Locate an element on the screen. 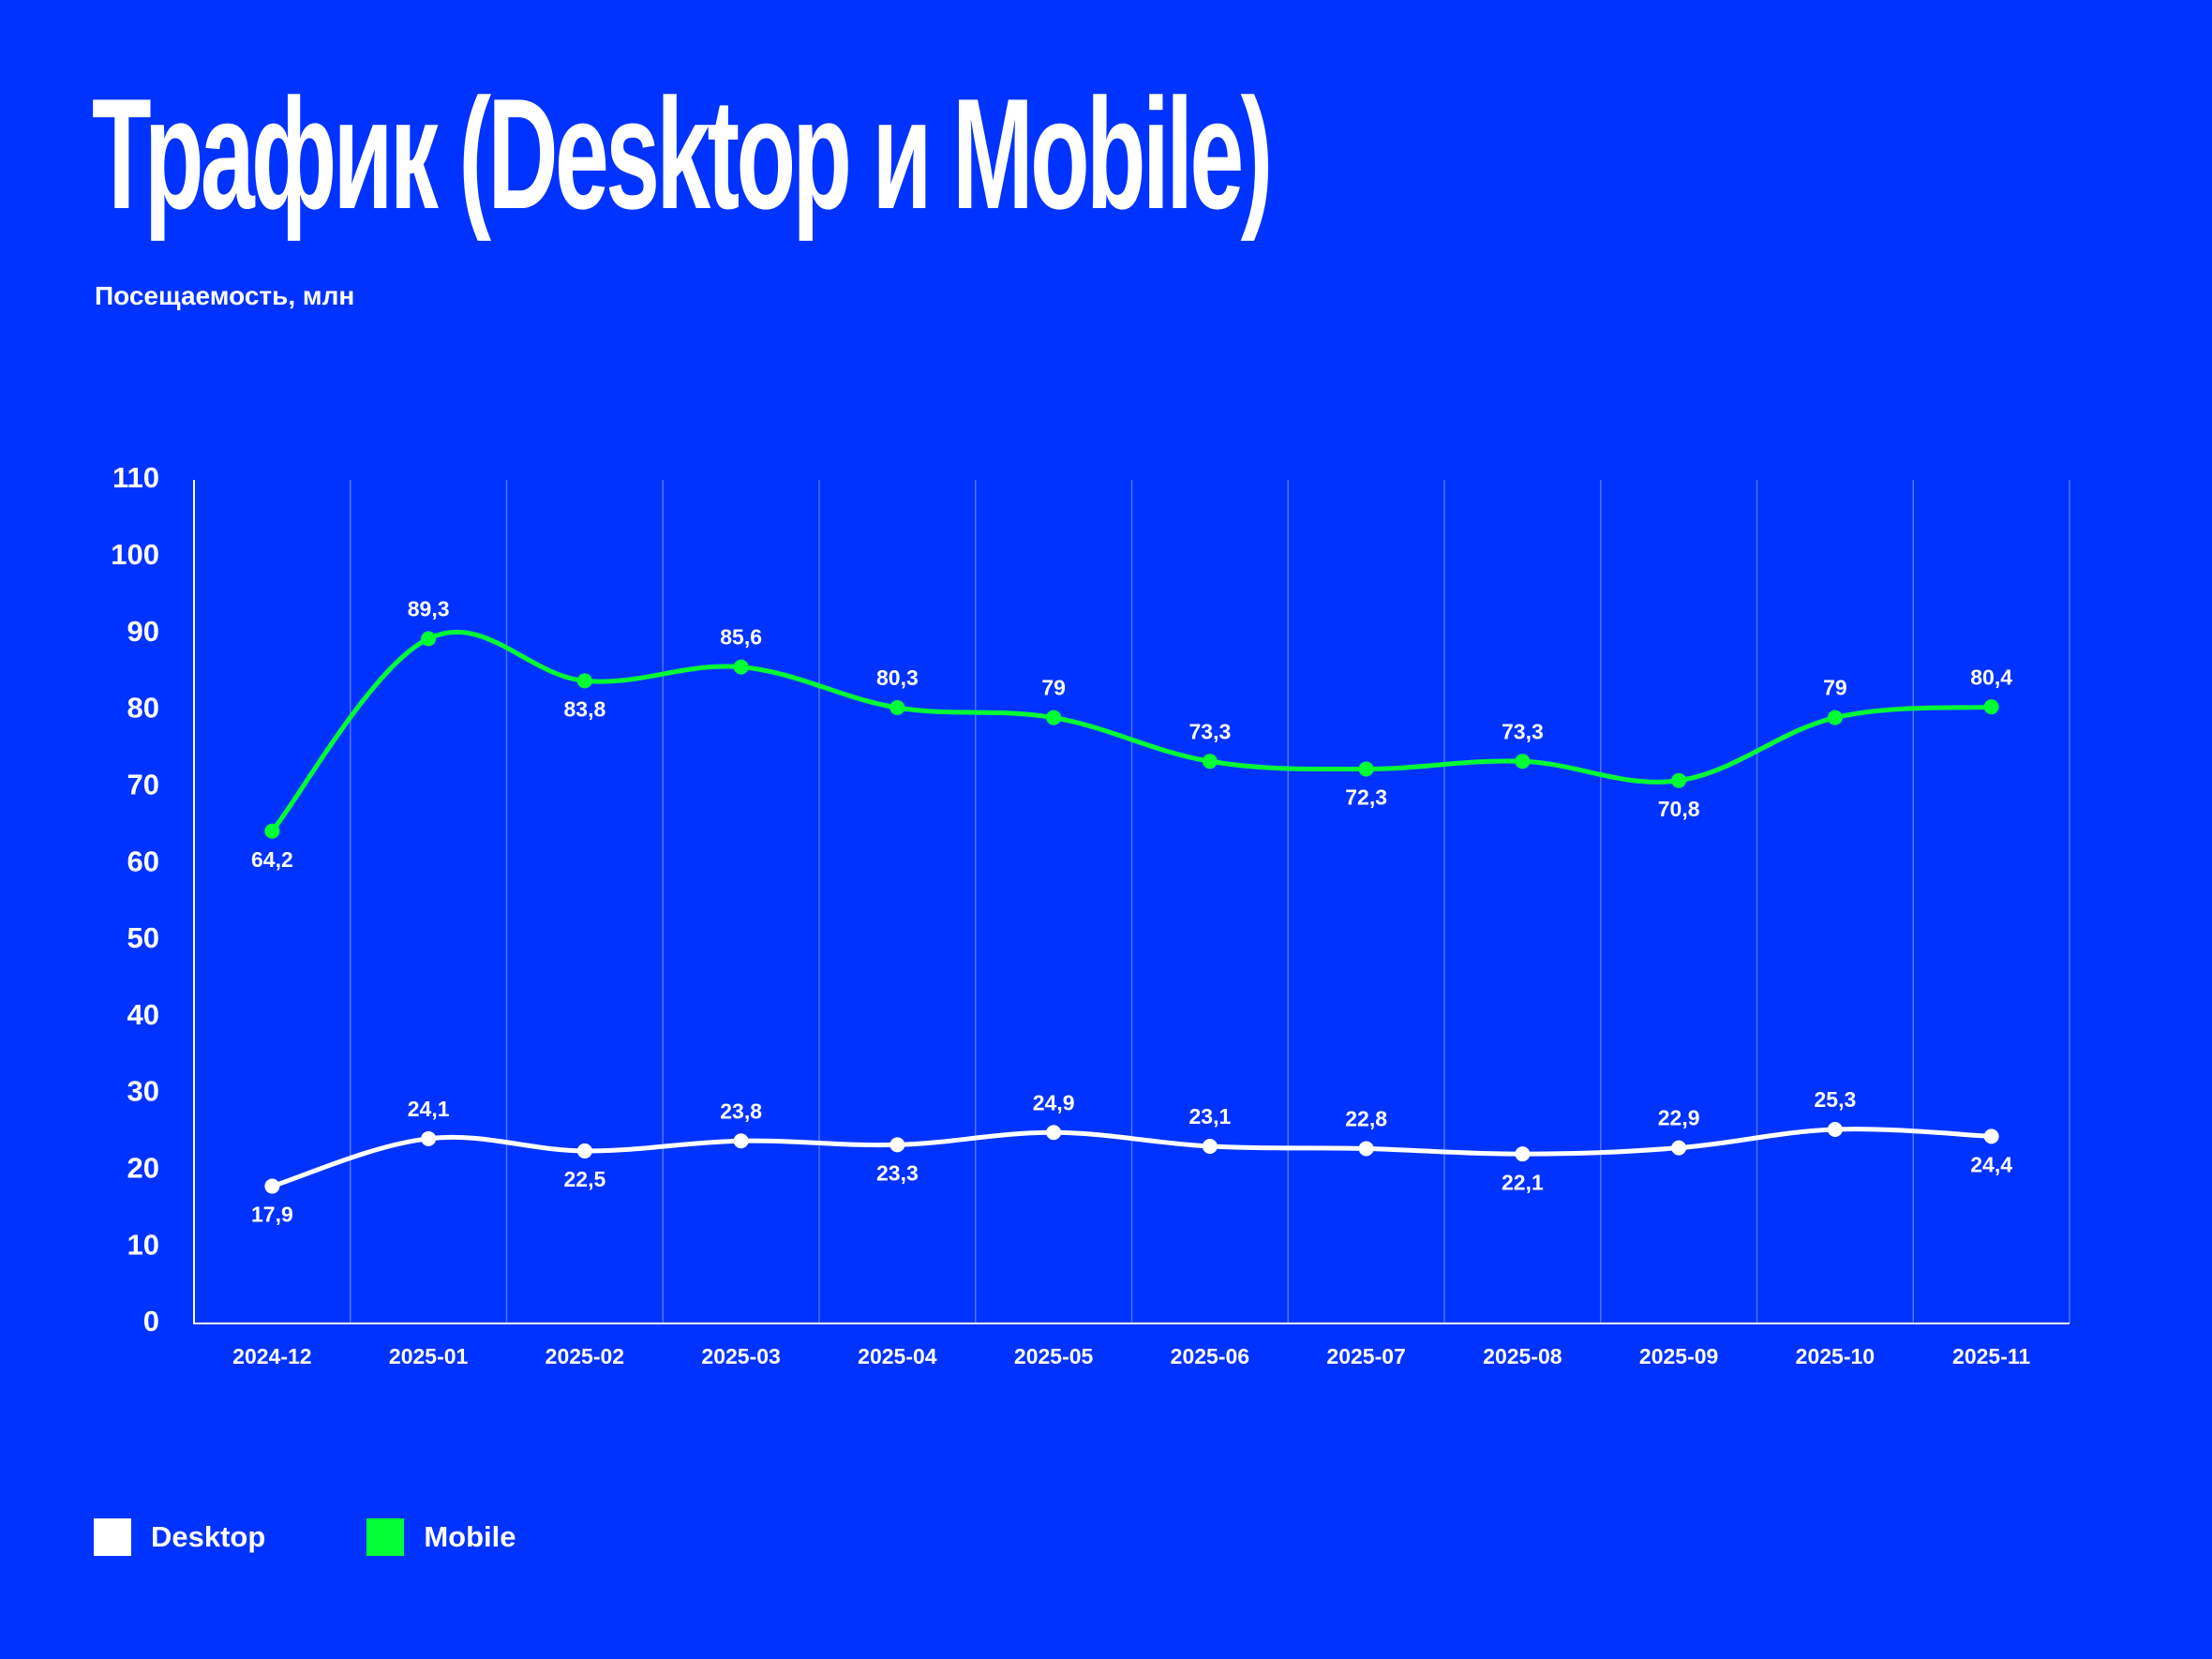 This screenshot has width=2212, height=1659. y-tick-label: 90 is located at coordinates (143, 631).